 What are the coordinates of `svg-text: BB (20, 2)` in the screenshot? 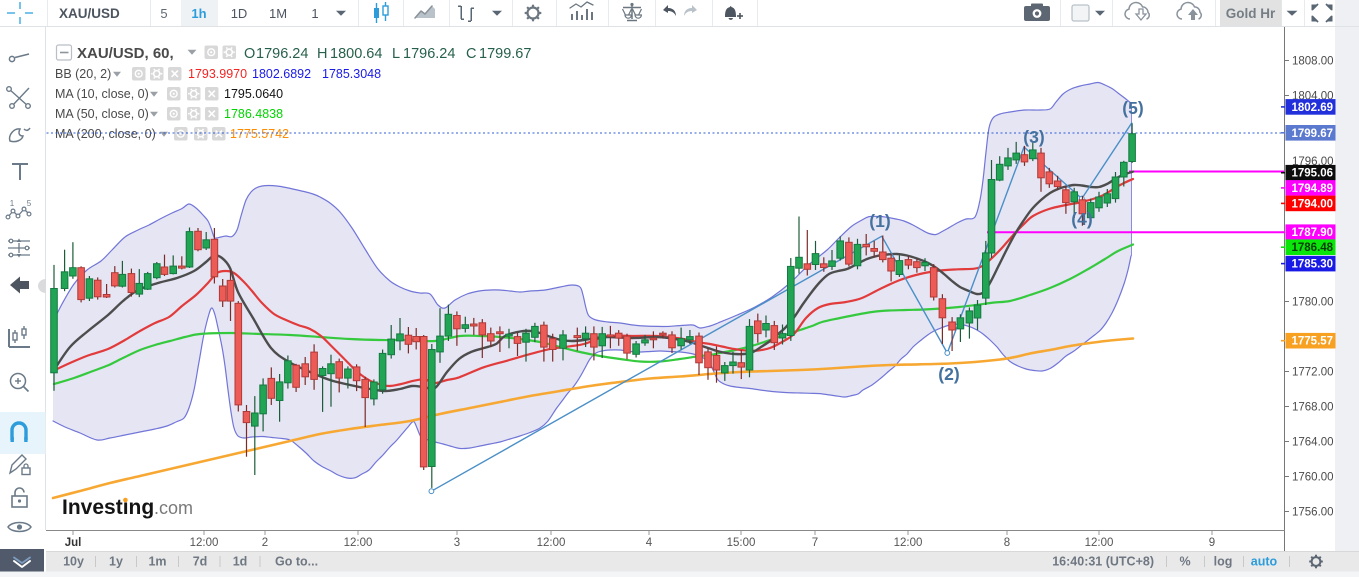 It's located at (83, 74).